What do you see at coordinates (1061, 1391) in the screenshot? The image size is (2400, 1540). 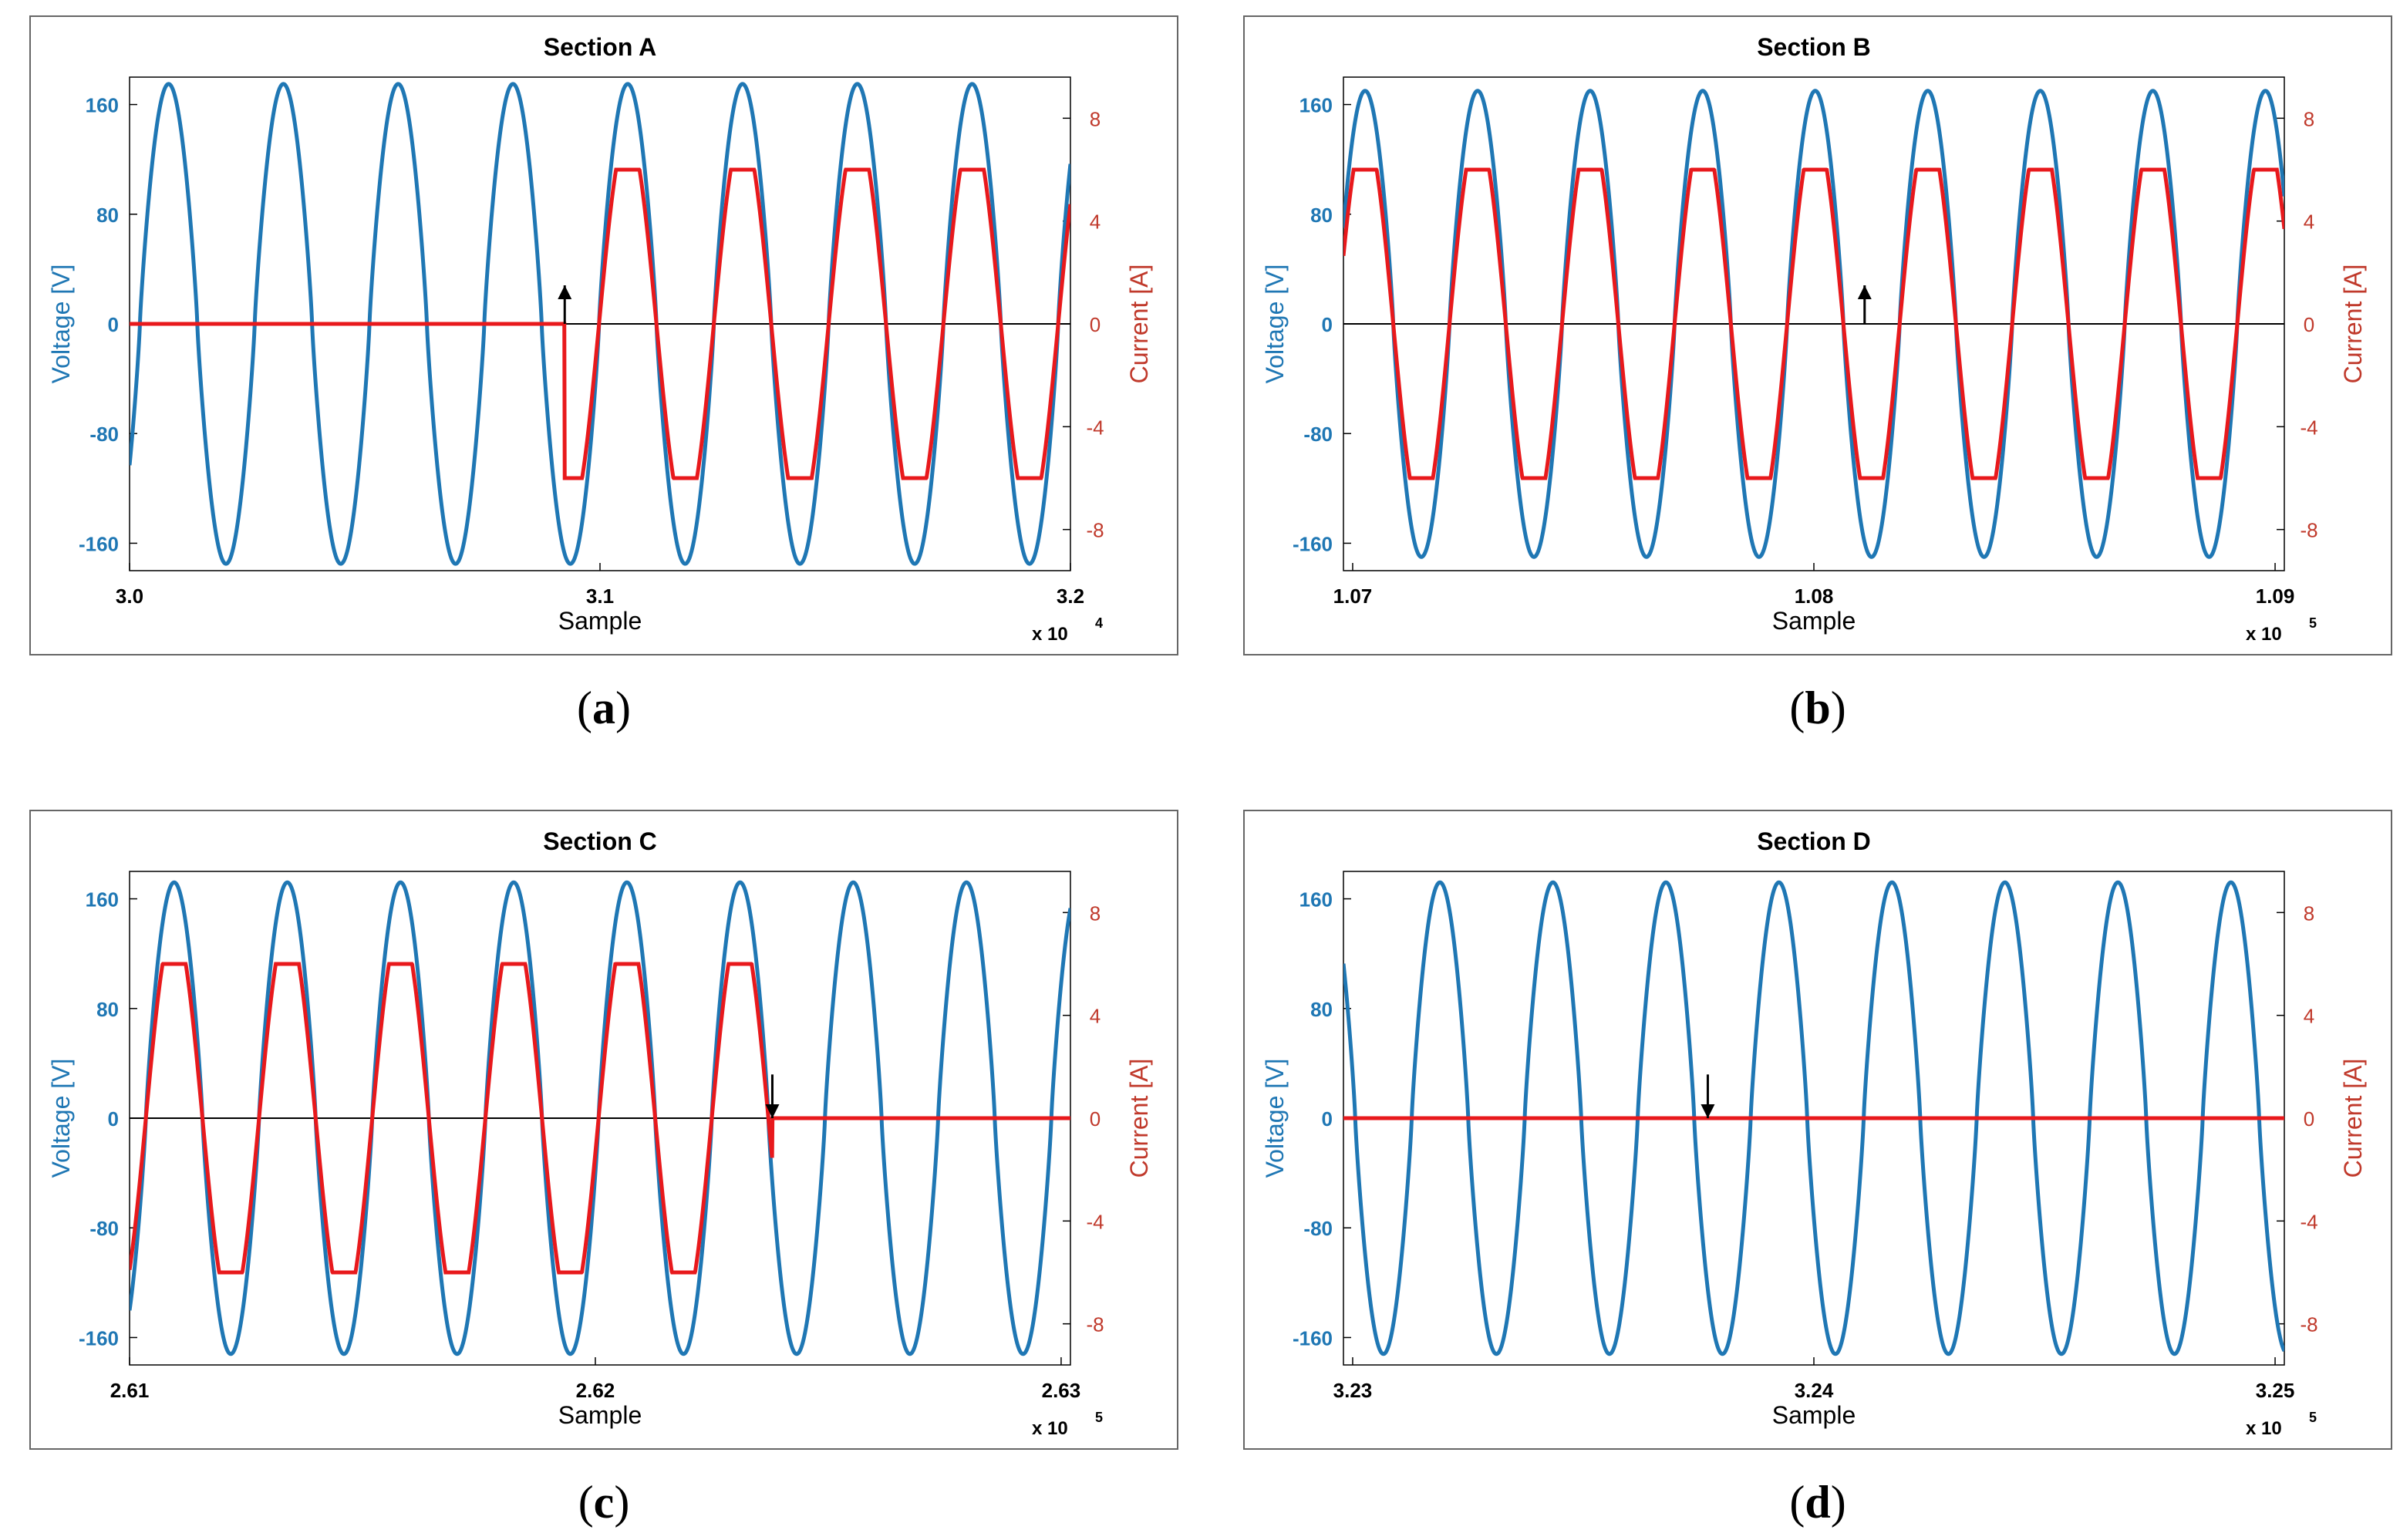 I see `x-tick-label: 2.63` at bounding box center [1061, 1391].